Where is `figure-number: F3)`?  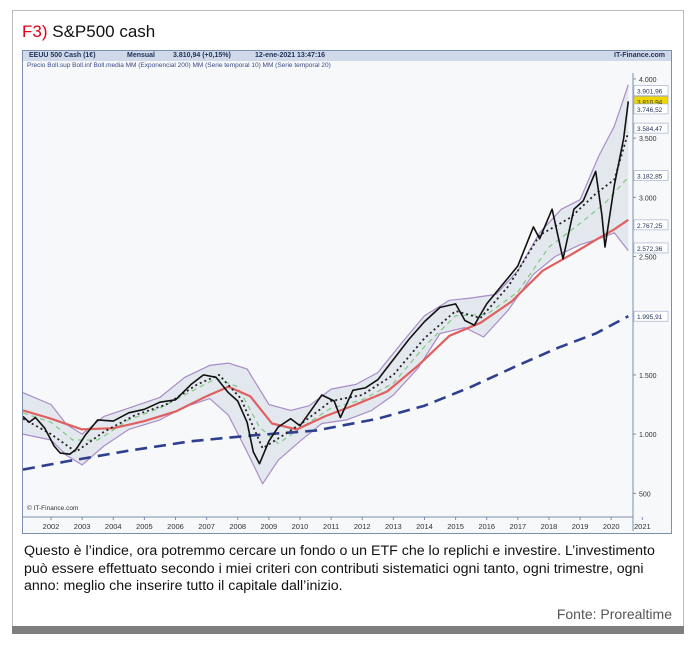 figure-number: F3) is located at coordinates (35, 31).